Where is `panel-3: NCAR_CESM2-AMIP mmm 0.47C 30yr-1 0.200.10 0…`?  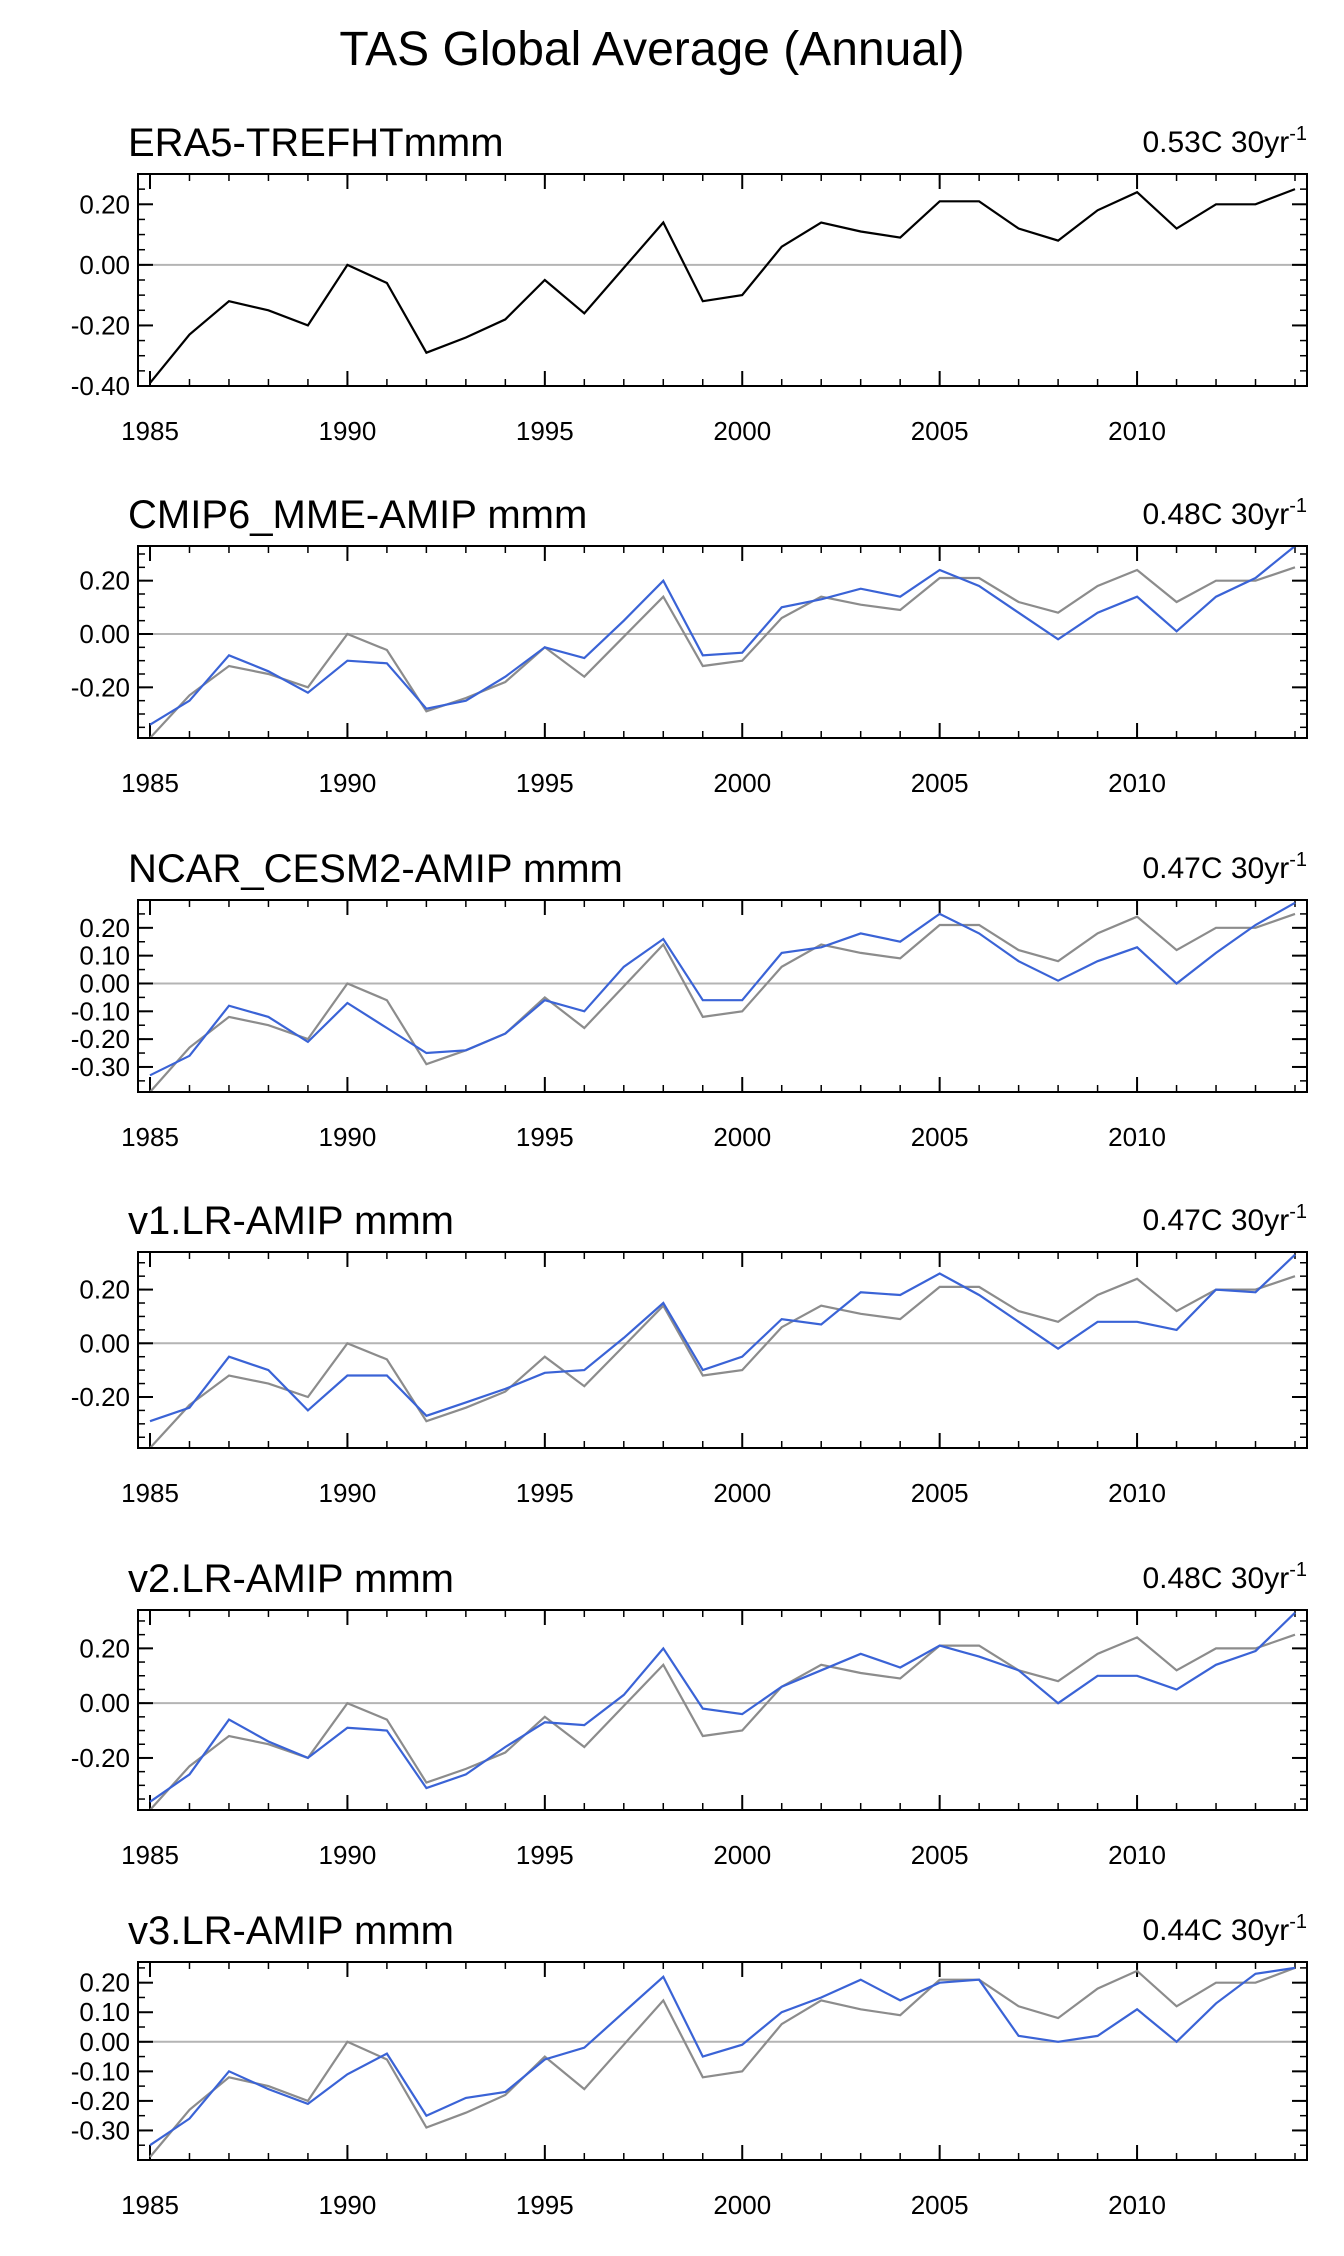
panel-3: NCAR_CESM2-AMIP mmm 0.47C 30yr-1 0.200.10 0… is located at coordinates (689, 999).